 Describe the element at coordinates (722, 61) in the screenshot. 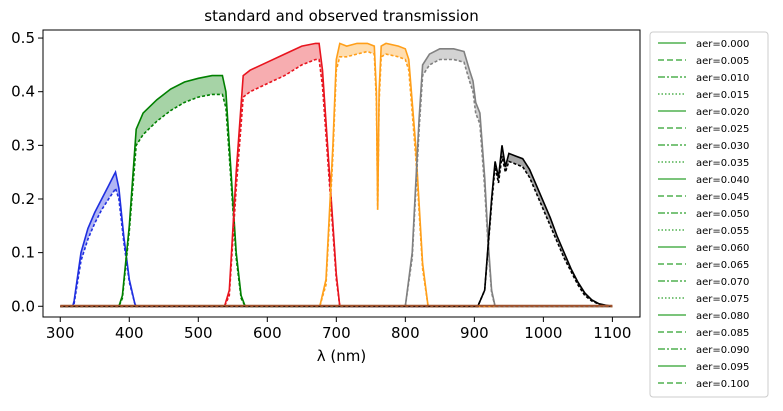

I see `legend-label: aer=0.005` at that location.